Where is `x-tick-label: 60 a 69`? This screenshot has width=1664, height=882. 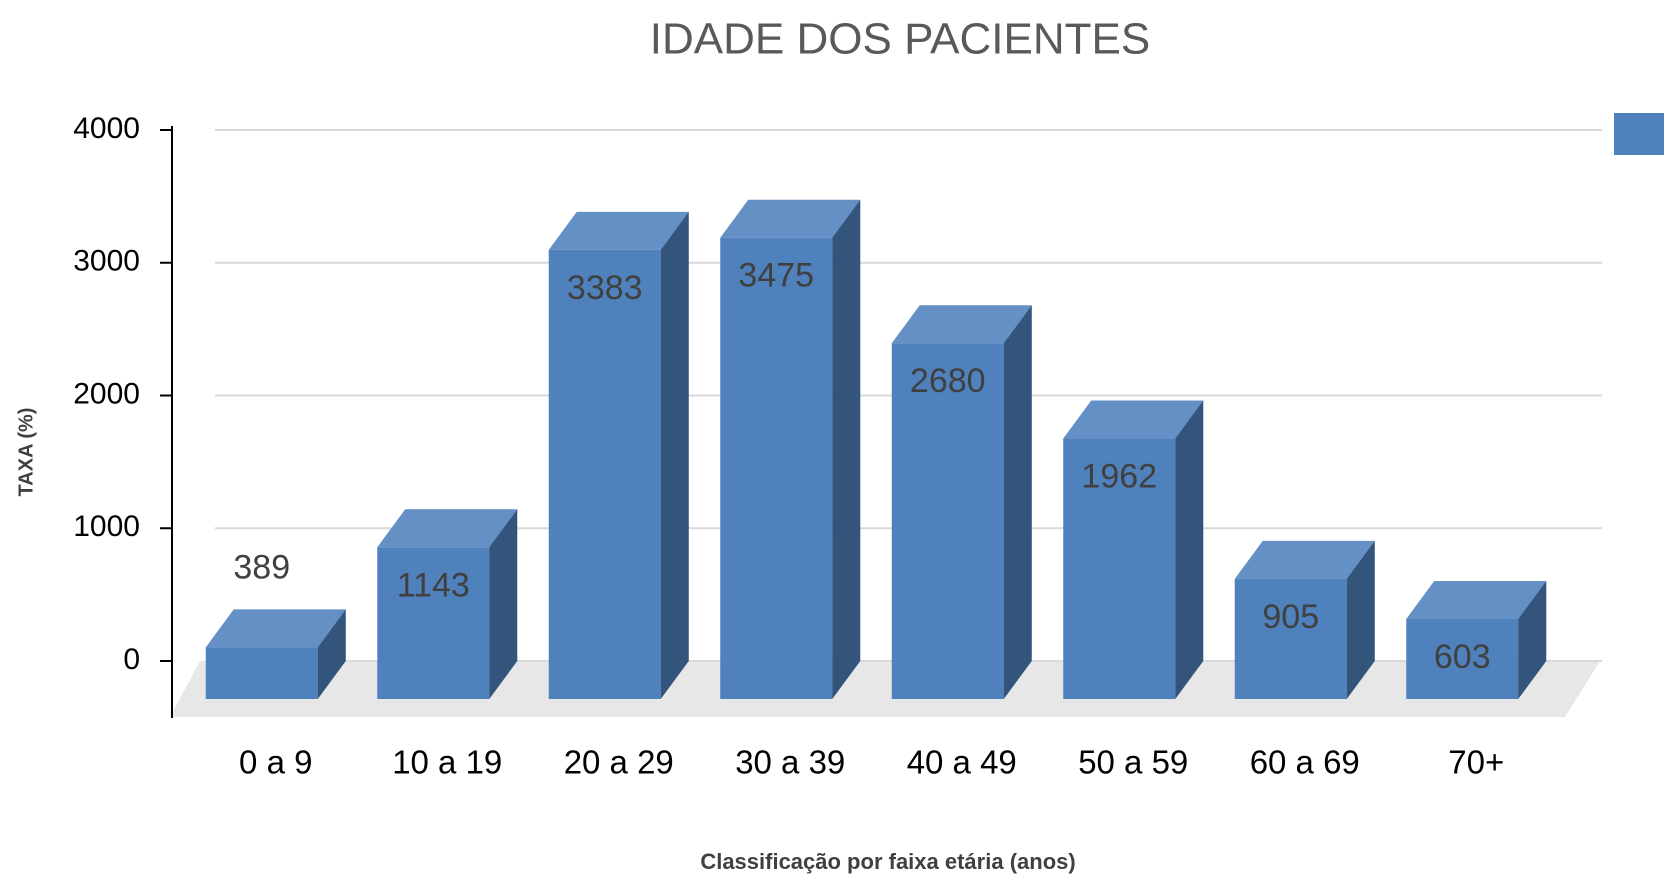
x-tick-label: 60 a 69 is located at coordinates (1305, 762).